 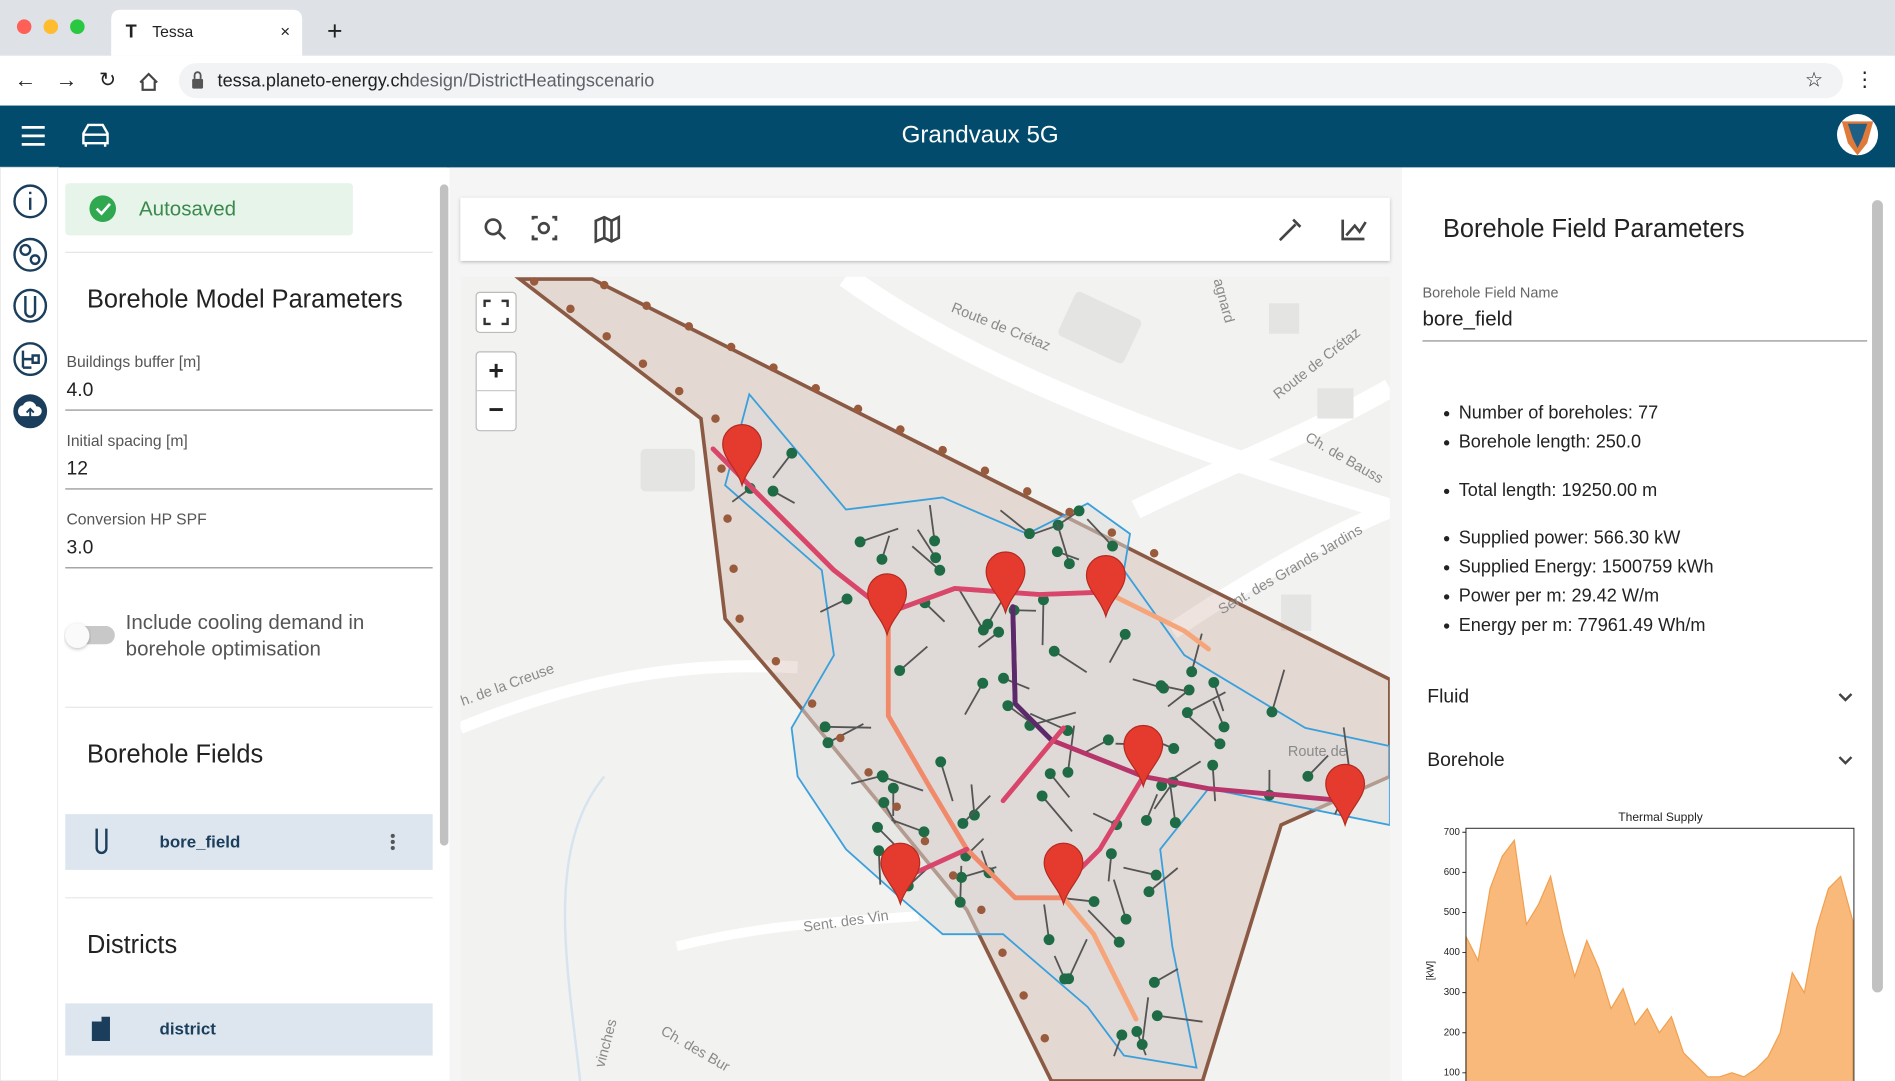 What do you see at coordinates (1660, 817) in the screenshot?
I see `chart-title: Thermal Supply` at bounding box center [1660, 817].